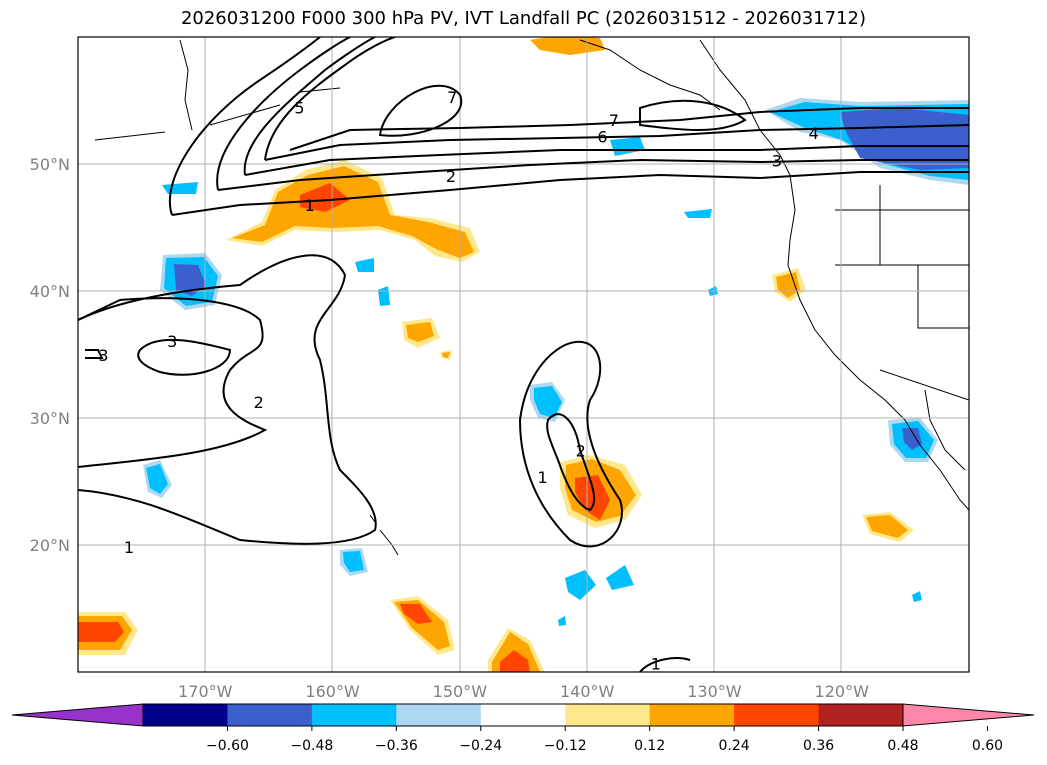 The width and height of the screenshot is (1047, 765). What do you see at coordinates (818, 746) in the screenshot?
I see `colorbar-tick-label: 0.36` at bounding box center [818, 746].